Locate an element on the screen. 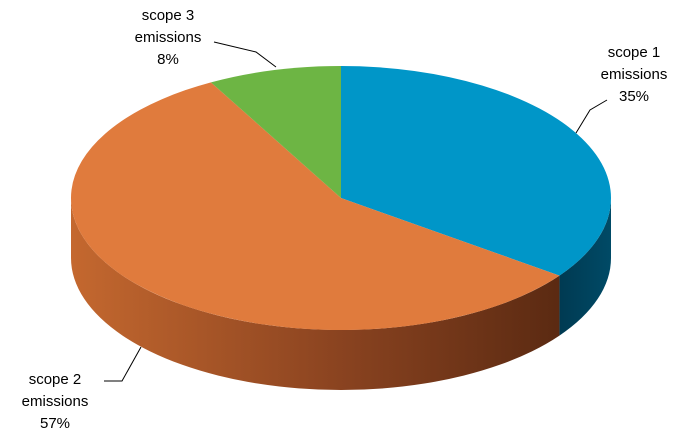 The width and height of the screenshot is (686, 431). slice-label-line1: scope 1 is located at coordinates (634, 52).